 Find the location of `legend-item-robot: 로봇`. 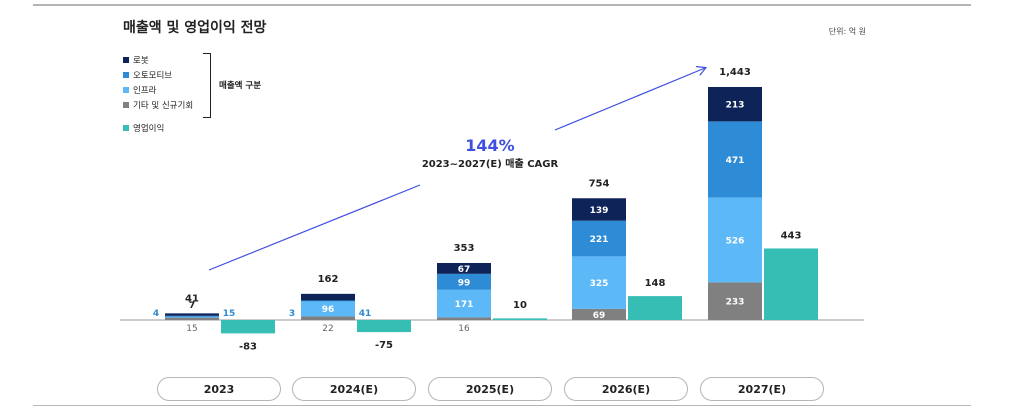

legend-item-robot: 로봇 is located at coordinates (158, 59).